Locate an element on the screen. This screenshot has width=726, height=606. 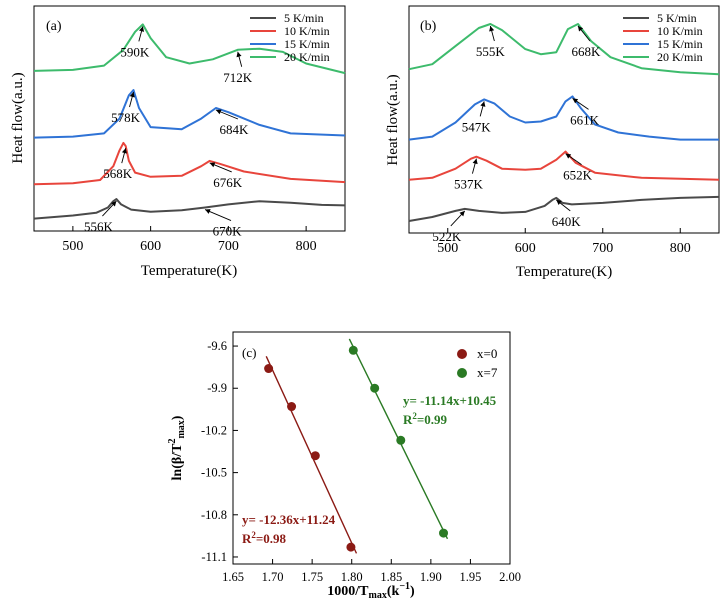
panel-b-x-axis-label: Temperature(K) is located at coordinates (564, 272).